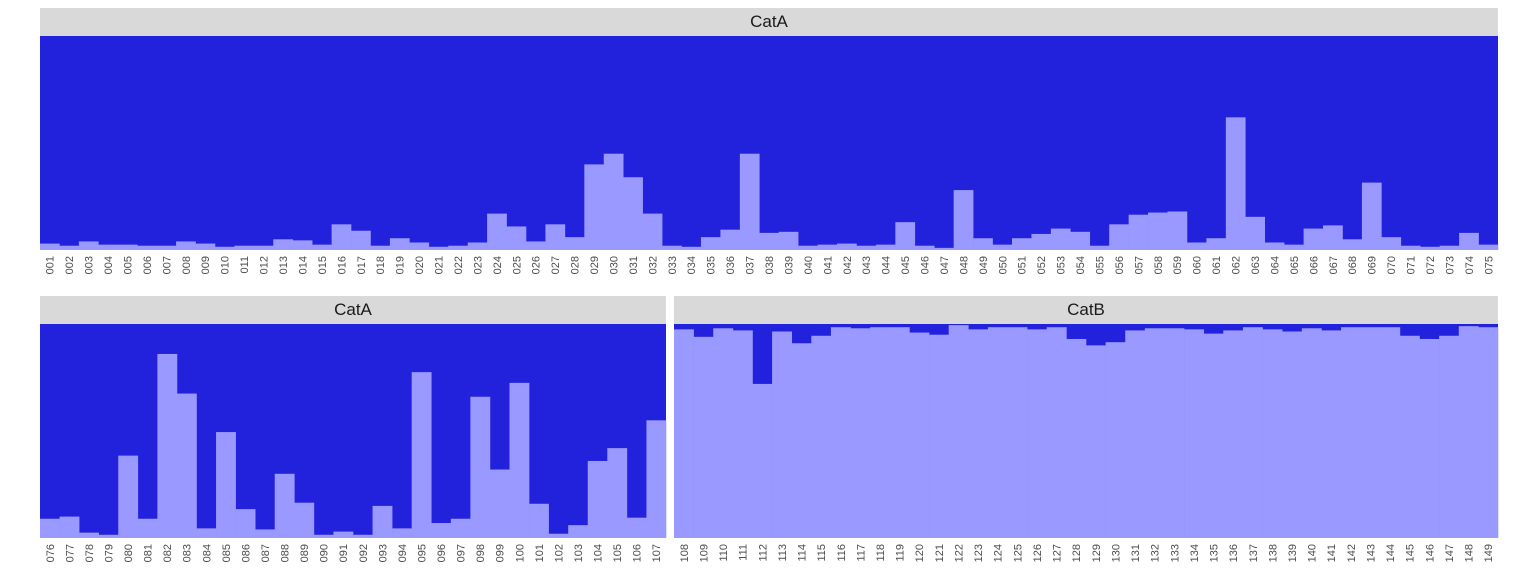 The height and width of the screenshot is (576, 1536). Describe the element at coordinates (1293, 553) in the screenshot. I see `x-tick-label: 139` at that location.